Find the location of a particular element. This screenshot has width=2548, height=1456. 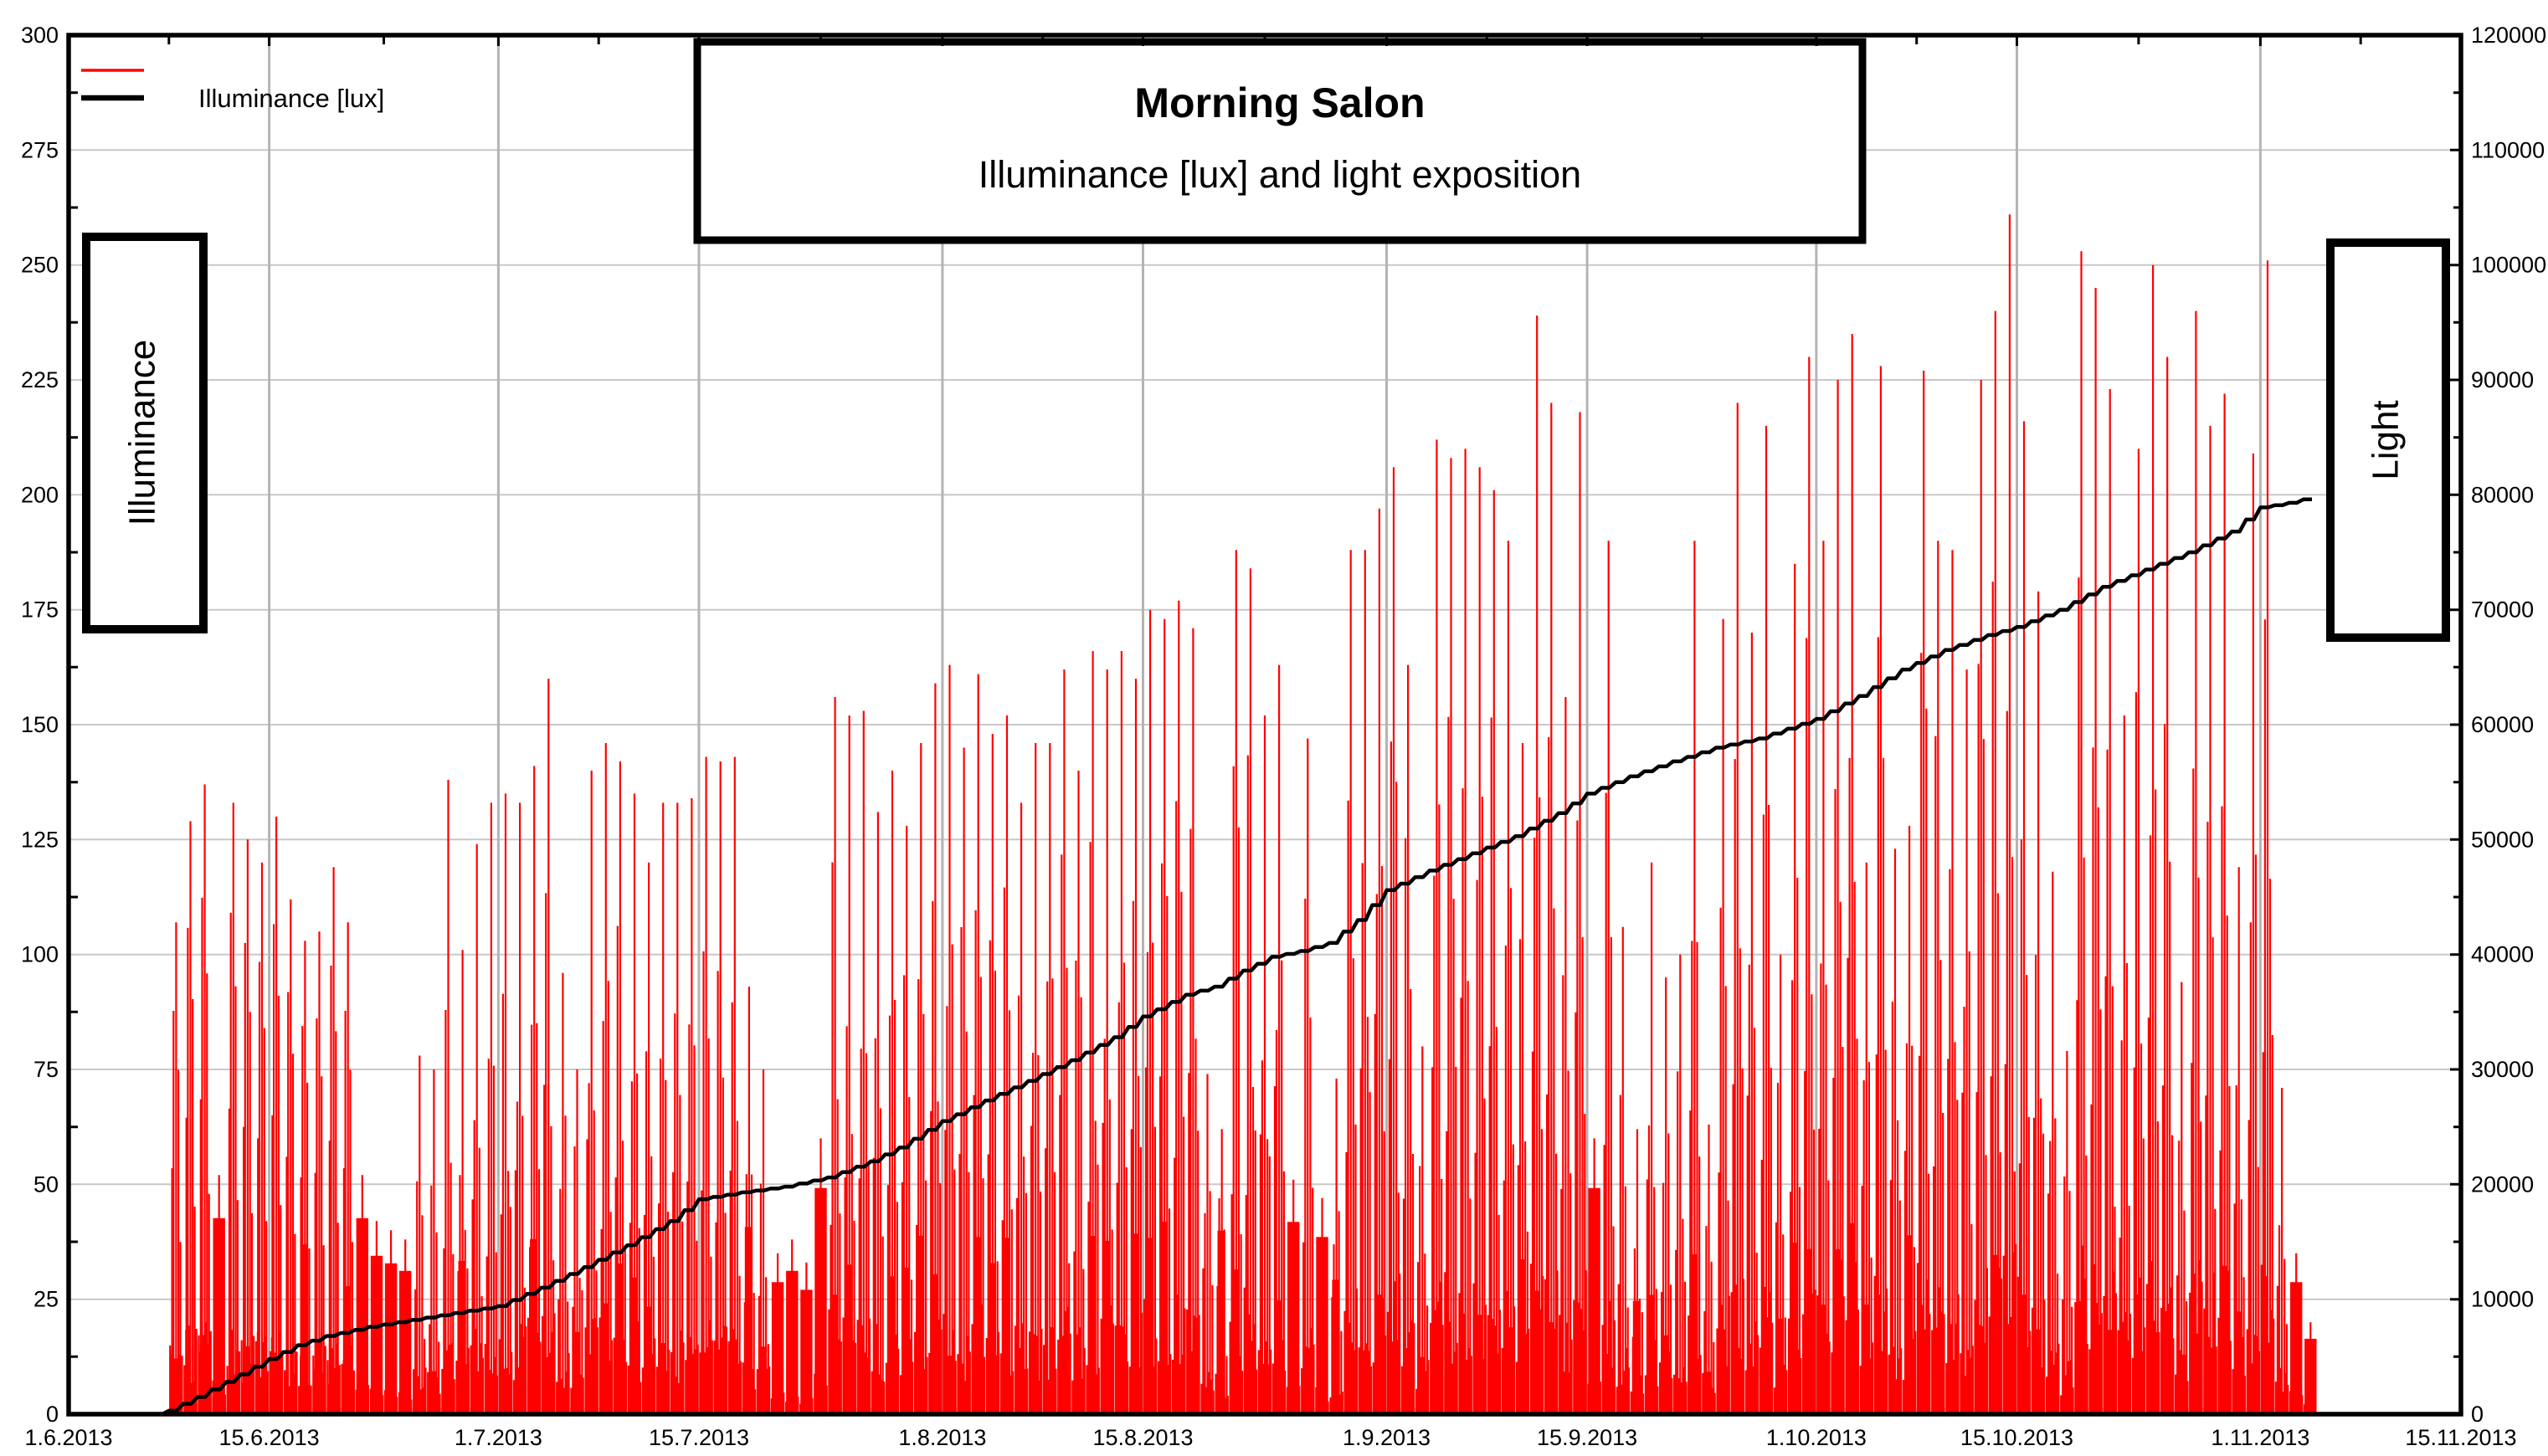

title-box-frame is located at coordinates (1280, 141).